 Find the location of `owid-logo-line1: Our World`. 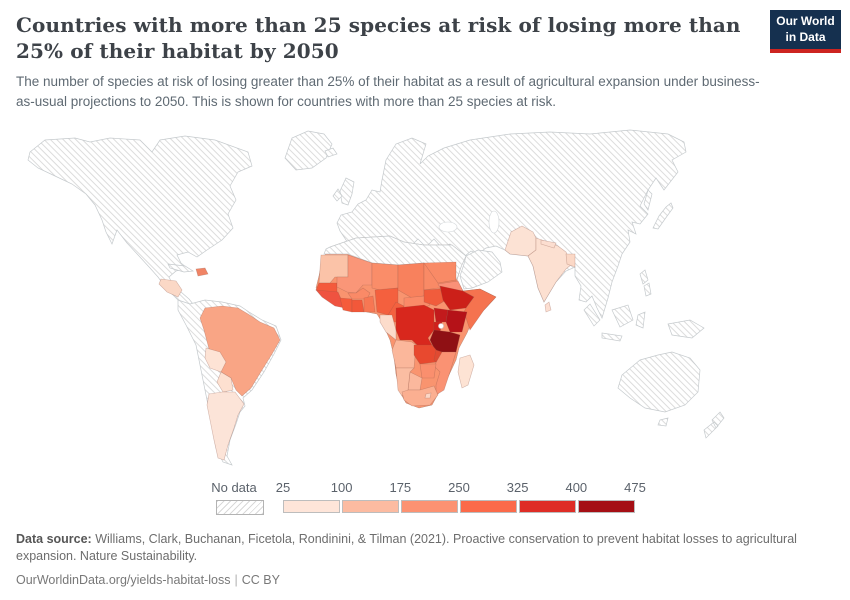

owid-logo-line1: Our World is located at coordinates (805, 20).